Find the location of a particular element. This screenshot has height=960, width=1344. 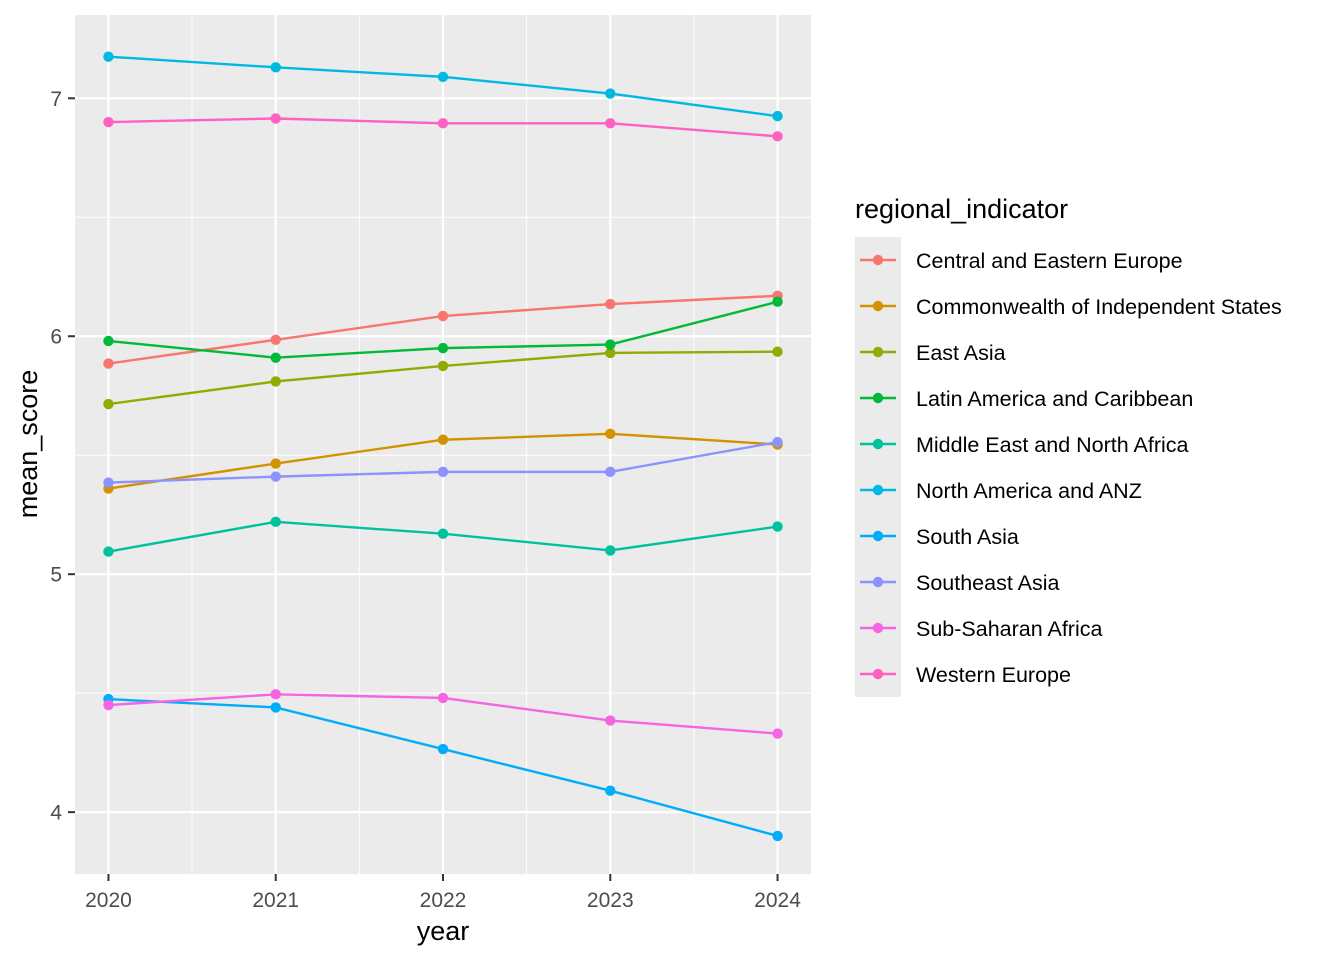

x-tick-label: 2022 is located at coordinates (443, 900).